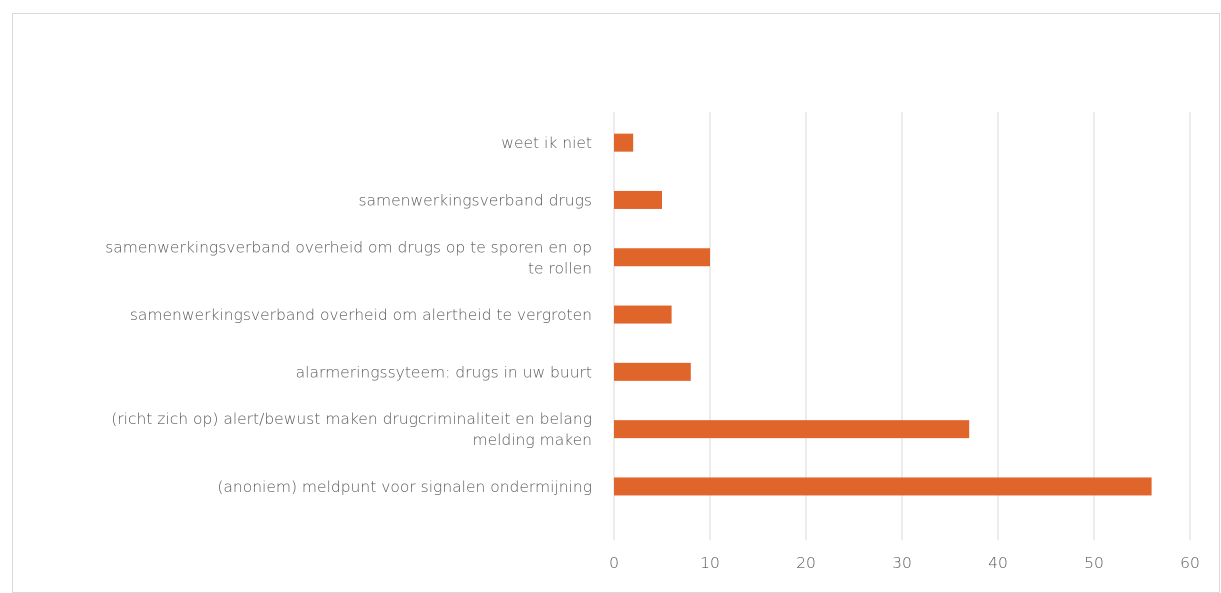 Image resolution: width=1221 pixels, height=593 pixels. Describe the element at coordinates (1190, 563) in the screenshot. I see `x-tick-label: 60` at that location.